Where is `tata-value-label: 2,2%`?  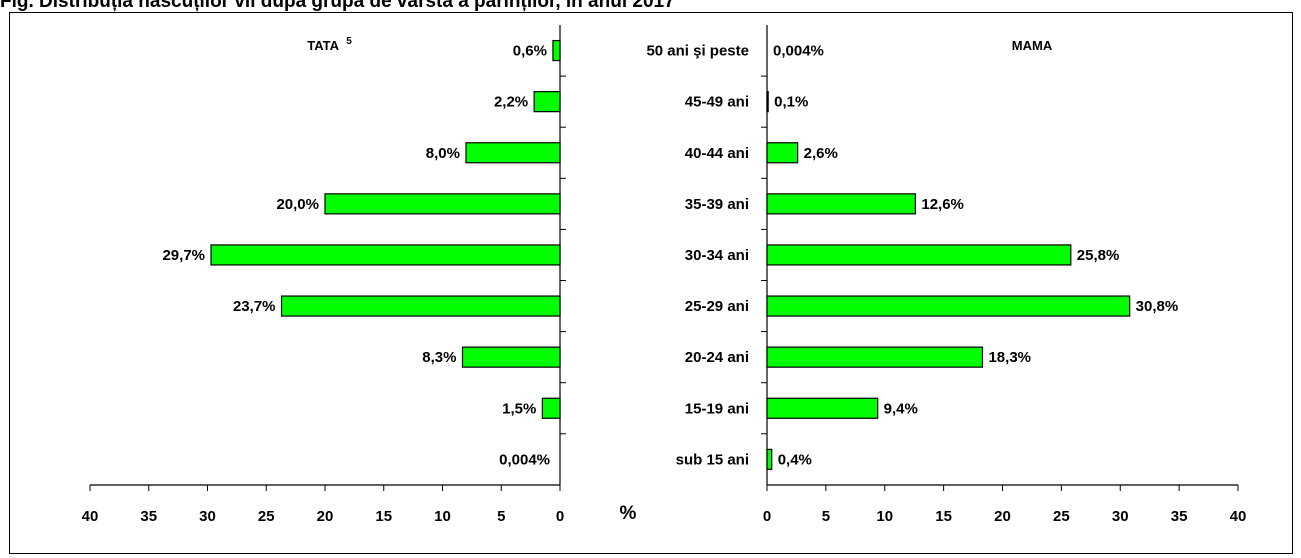
tata-value-label: 2,2% is located at coordinates (511, 102).